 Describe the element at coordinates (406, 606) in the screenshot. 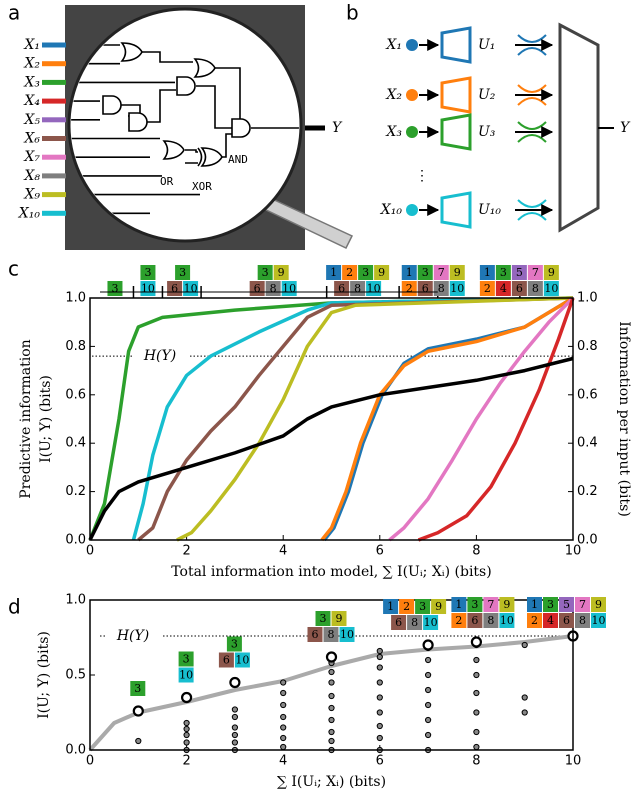

I see `badge-label: 2` at that location.